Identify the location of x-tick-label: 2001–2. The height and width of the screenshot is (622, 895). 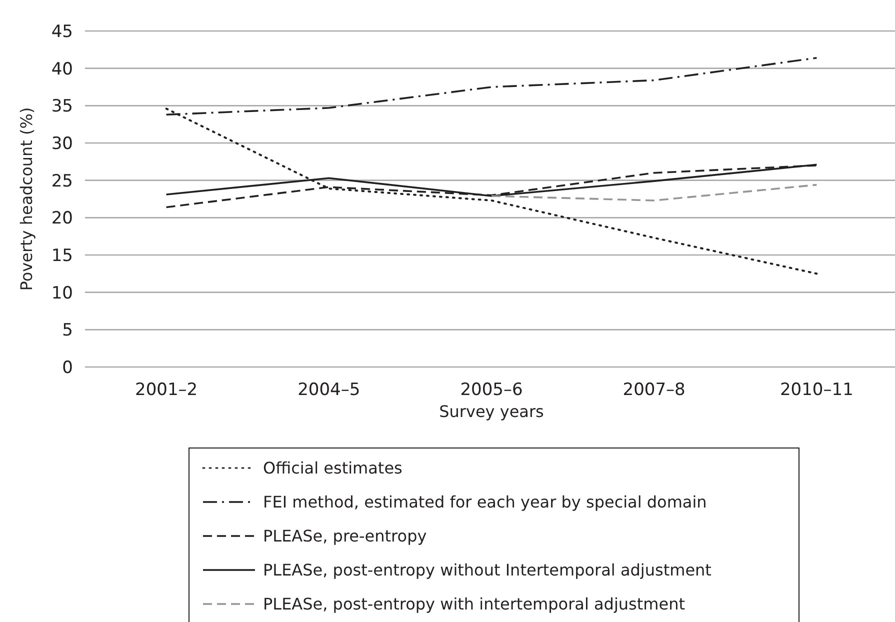
(166, 390).